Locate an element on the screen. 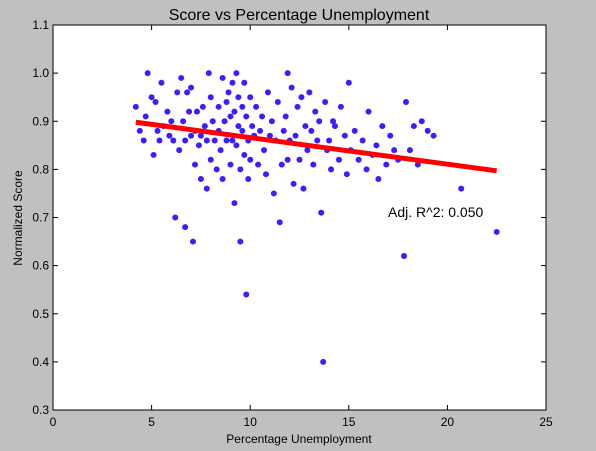 This screenshot has height=451, width=596. y-tick-label: 1.0 is located at coordinates (40, 73).